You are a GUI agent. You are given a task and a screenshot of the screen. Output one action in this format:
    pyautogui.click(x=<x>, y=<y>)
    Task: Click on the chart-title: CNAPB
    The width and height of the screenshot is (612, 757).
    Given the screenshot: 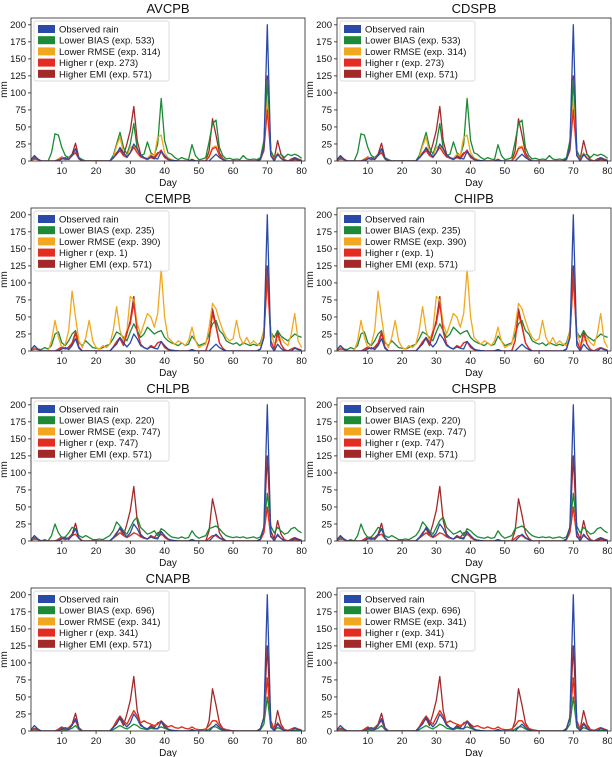 What is the action you would take?
    pyautogui.click(x=168, y=578)
    